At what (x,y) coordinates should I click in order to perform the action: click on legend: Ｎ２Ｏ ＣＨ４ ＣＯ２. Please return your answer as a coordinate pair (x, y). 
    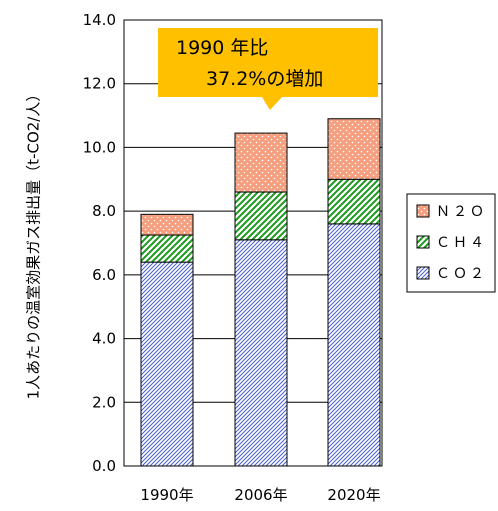
    Looking at the image, I should click on (451, 243).